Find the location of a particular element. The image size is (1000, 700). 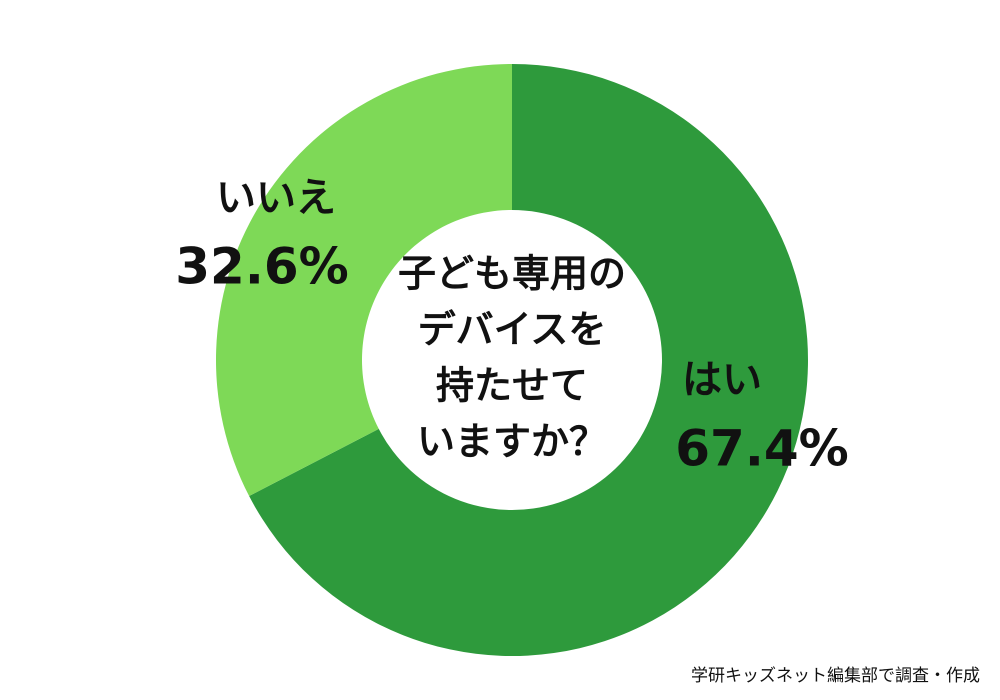

category-label: はい is located at coordinates (722, 380).